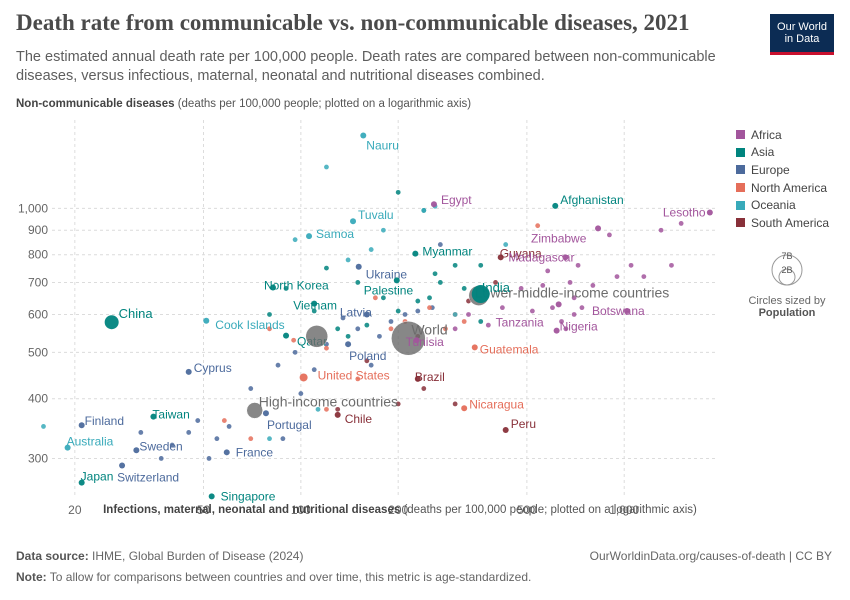 The height and width of the screenshot is (600, 850). Describe the element at coordinates (90, 442) in the screenshot. I see `point-label: Australia` at that location.